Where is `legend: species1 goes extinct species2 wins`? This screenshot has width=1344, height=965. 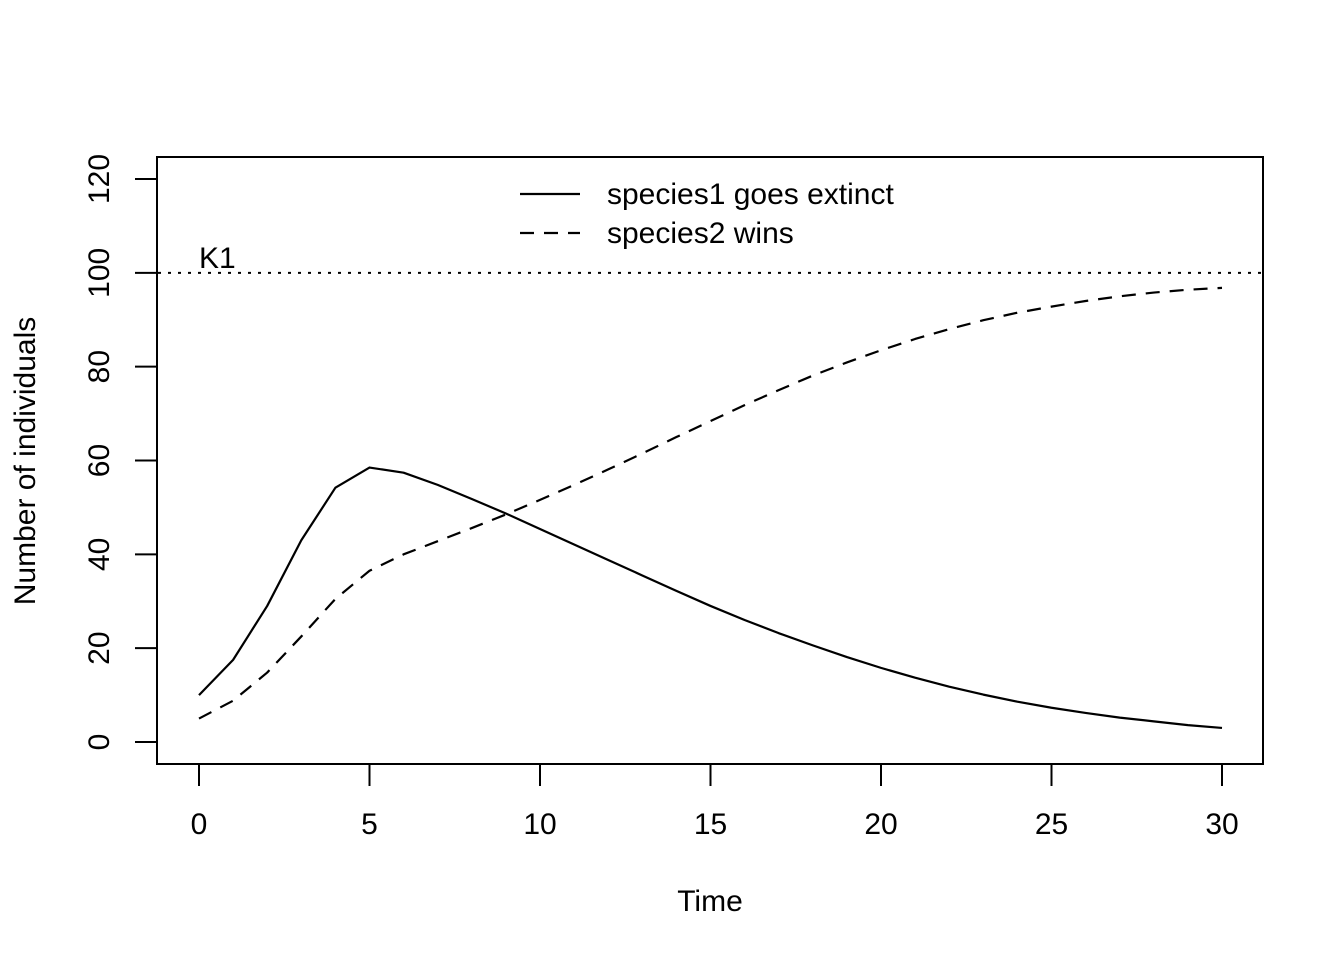
legend: species1 goes extinct species2 wins is located at coordinates (707, 214).